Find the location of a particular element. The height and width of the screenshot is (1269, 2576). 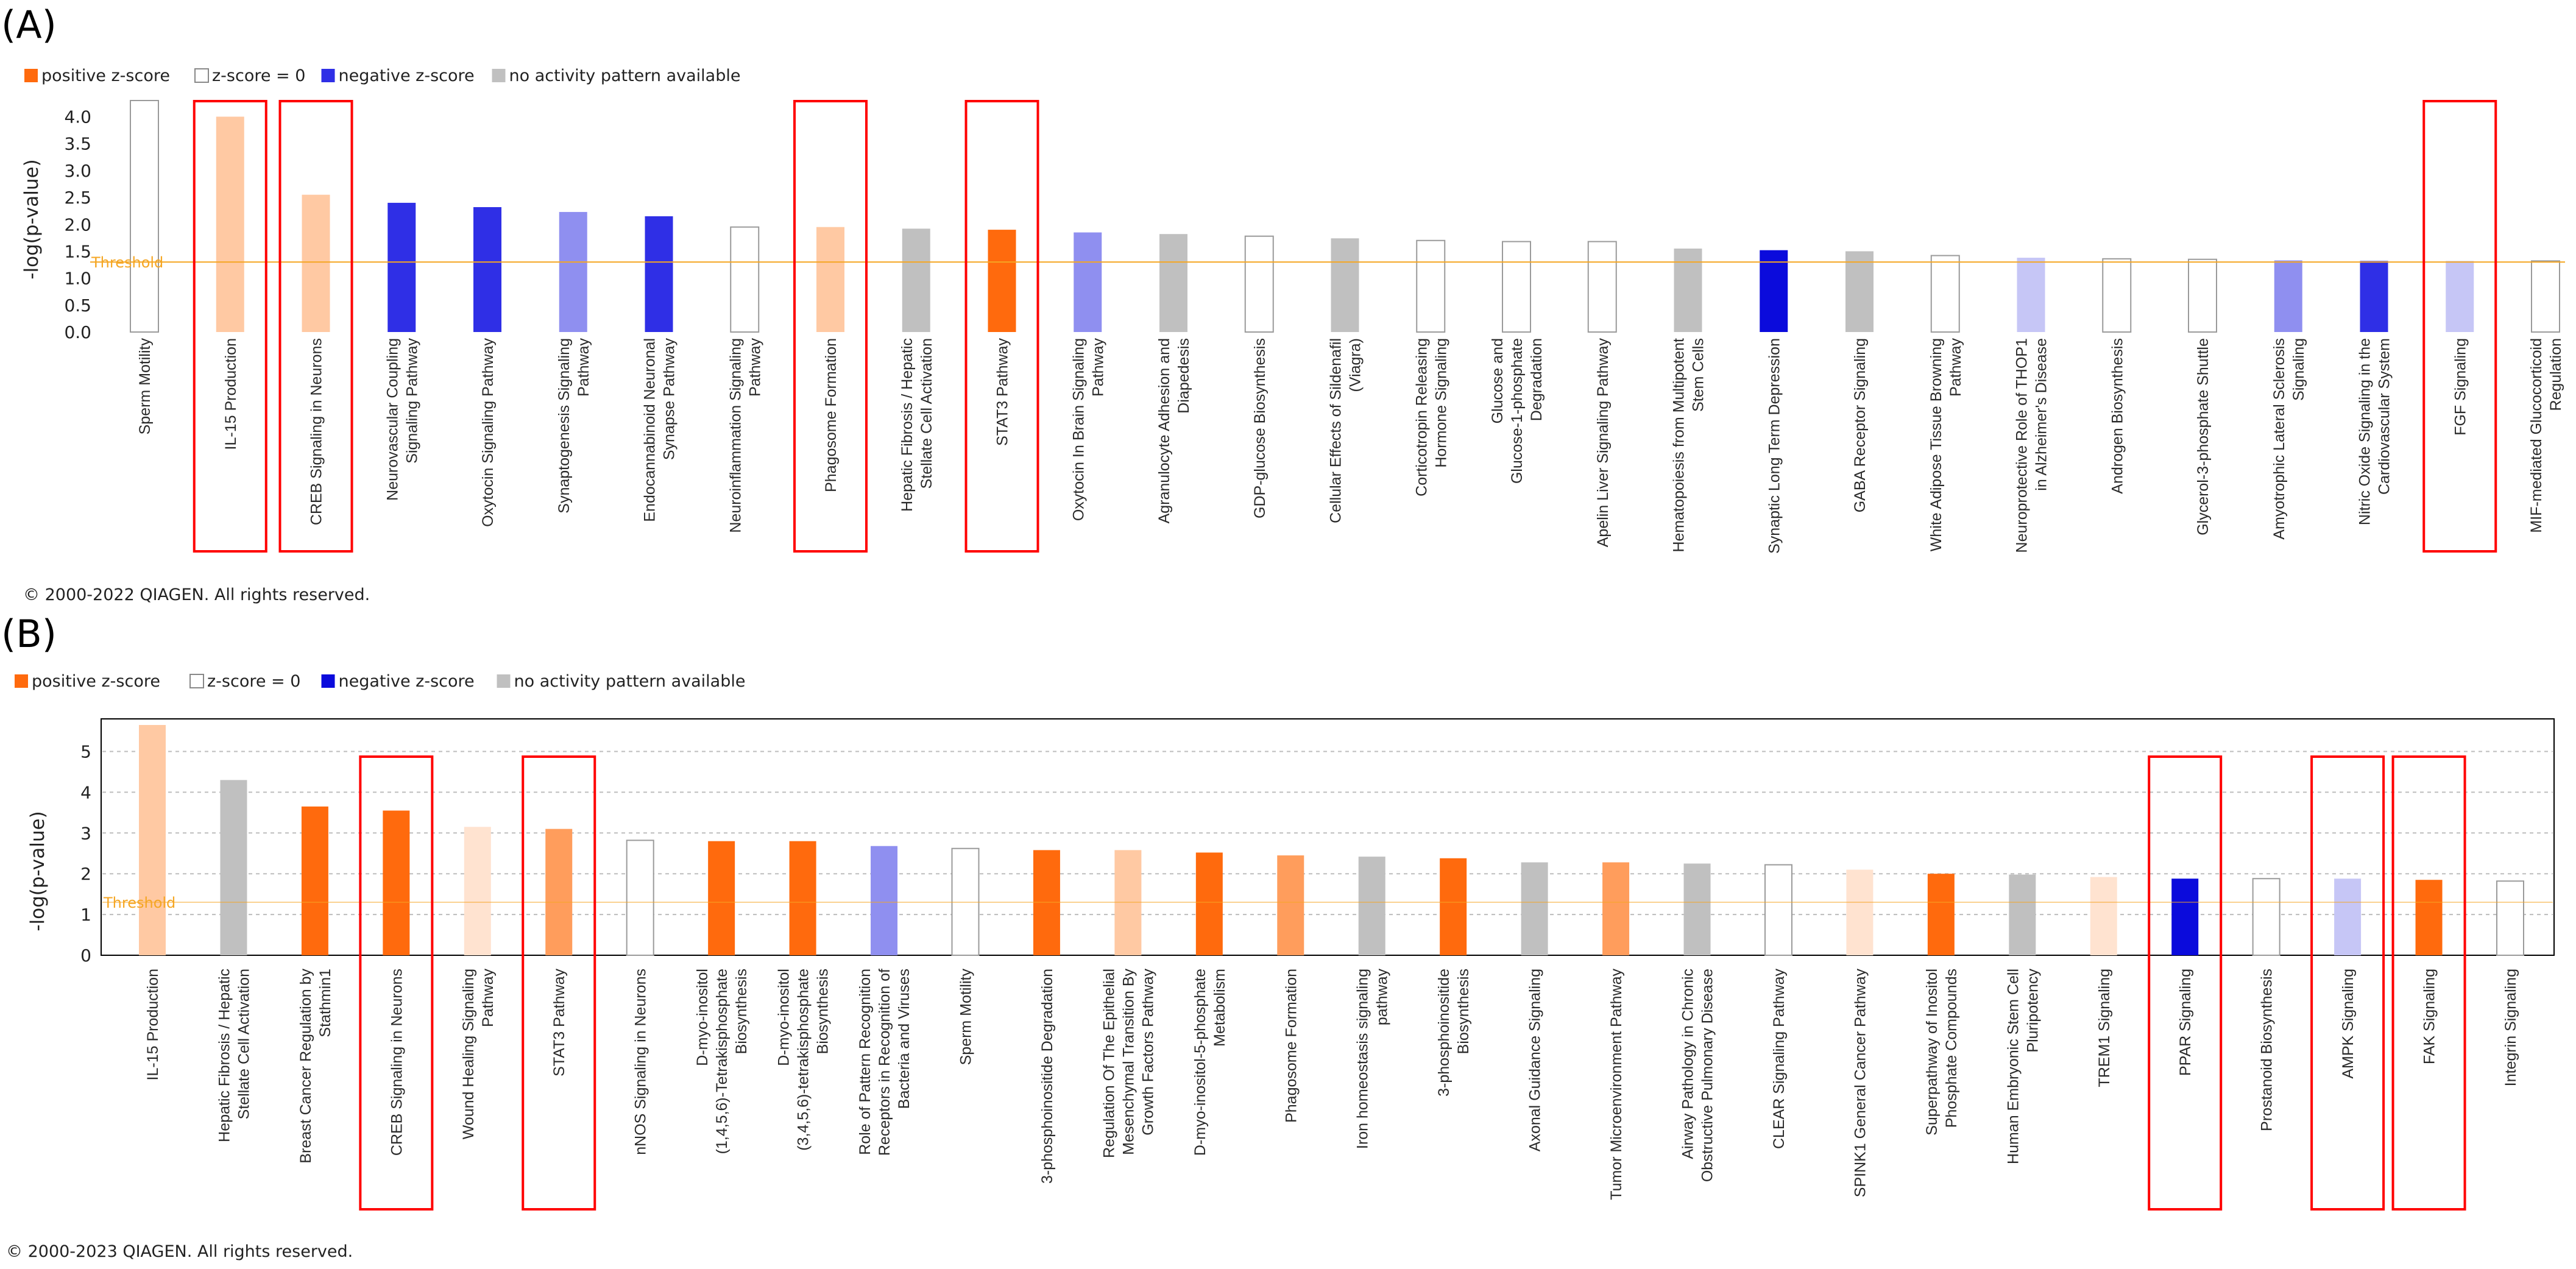

panel-b-category-line: Prostanoid Biosynthesis is located at coordinates (2267, 1050).